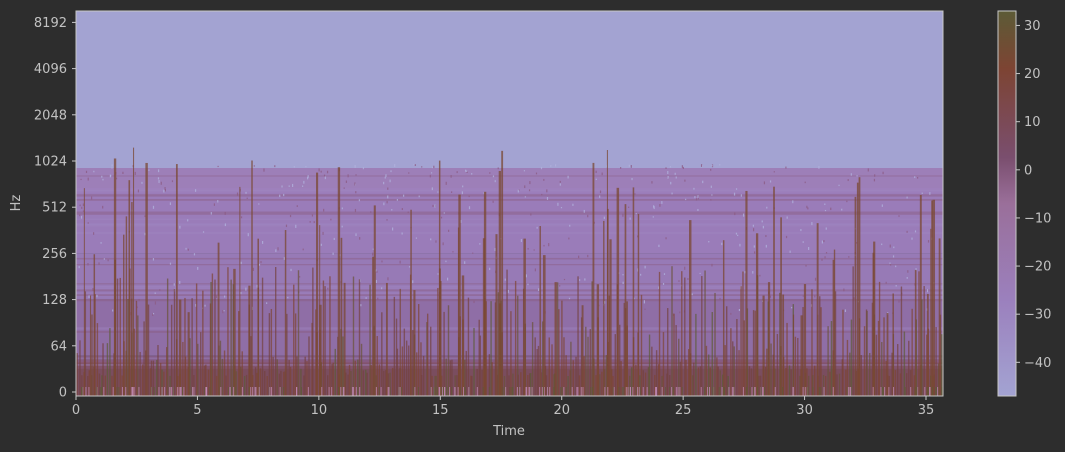 Image resolution: width=1065 pixels, height=452 pixels. I want to click on y-tick-label: 512, so click(54, 208).